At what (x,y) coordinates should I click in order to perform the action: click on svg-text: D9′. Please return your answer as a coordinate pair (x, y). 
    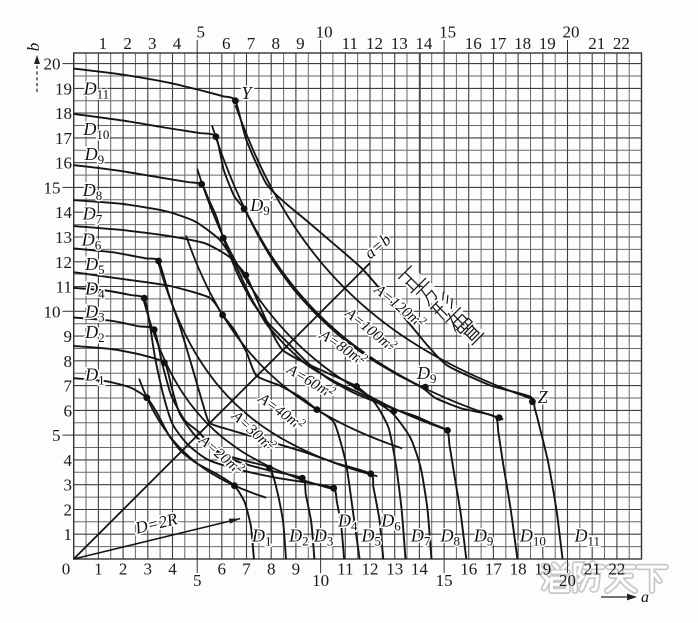
    Looking at the image, I should click on (261, 205).